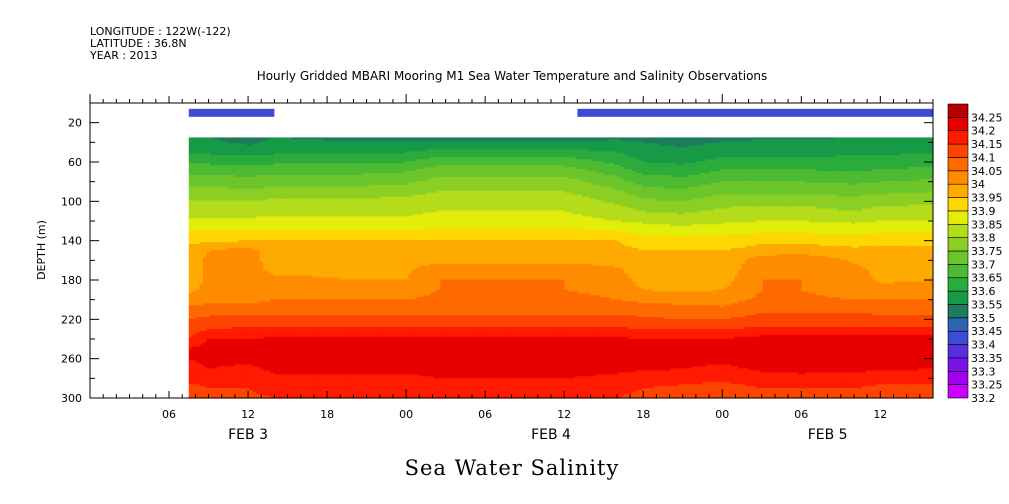  What do you see at coordinates (123, 55) in the screenshot?
I see `year-label: YEAR : 2013` at bounding box center [123, 55].